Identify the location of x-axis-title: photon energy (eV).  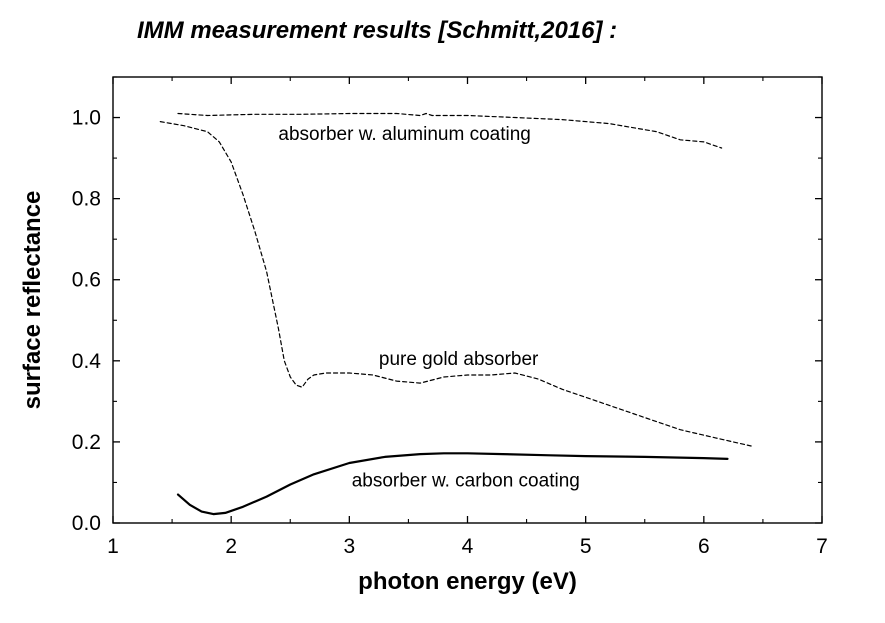
(467, 581).